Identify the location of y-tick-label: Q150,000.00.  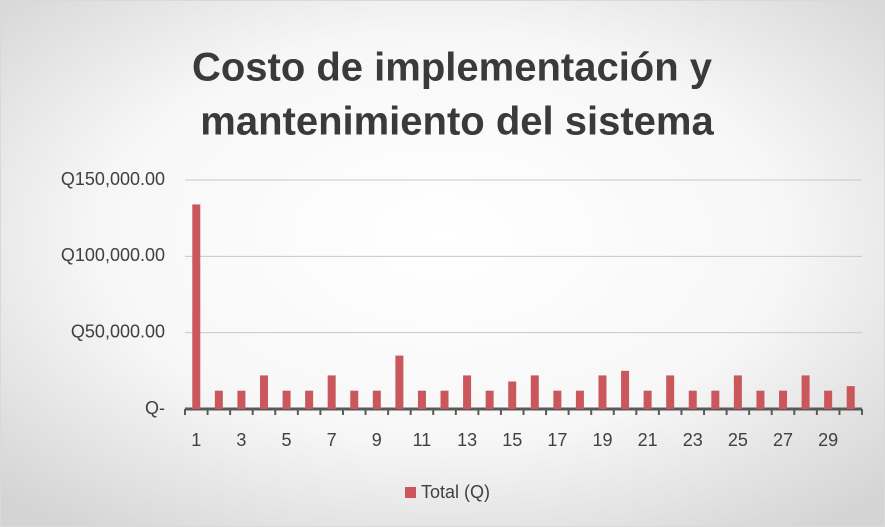
(113, 179).